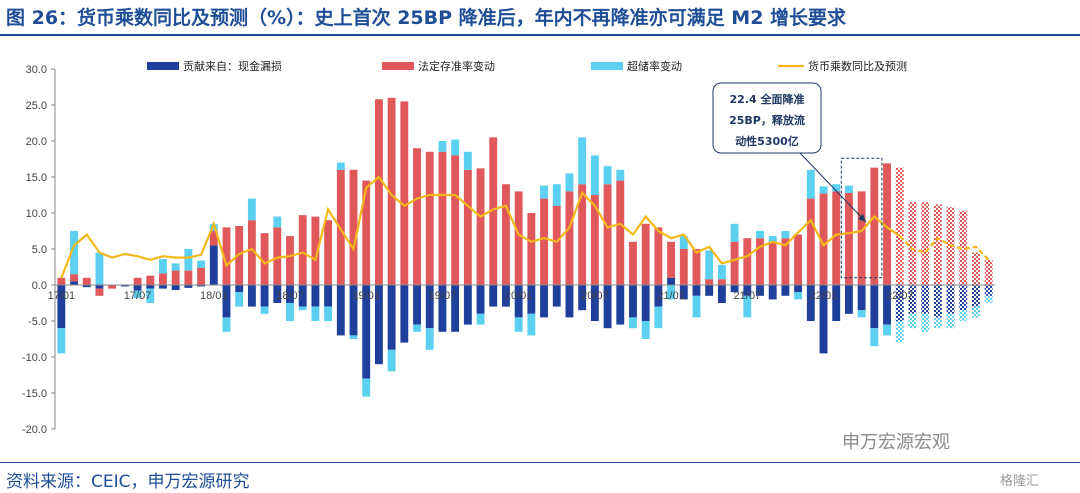  I want to click on source-note: 资料来源：CEIC，申万宏源研究, so click(128, 482).